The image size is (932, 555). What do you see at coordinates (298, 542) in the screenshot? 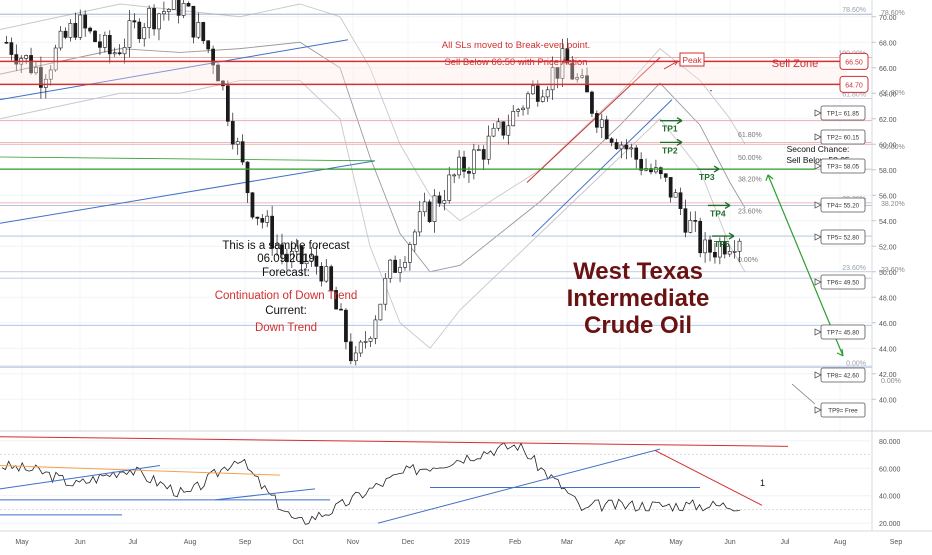
I see `x-tick-label-5: Oct` at bounding box center [298, 542].